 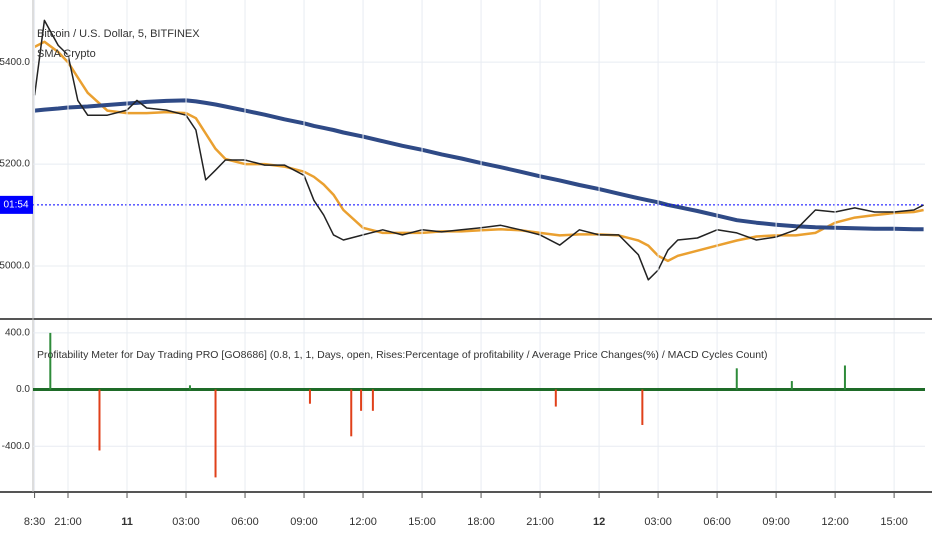 I want to click on y-tick-label: 5000.0, so click(x=15, y=266).